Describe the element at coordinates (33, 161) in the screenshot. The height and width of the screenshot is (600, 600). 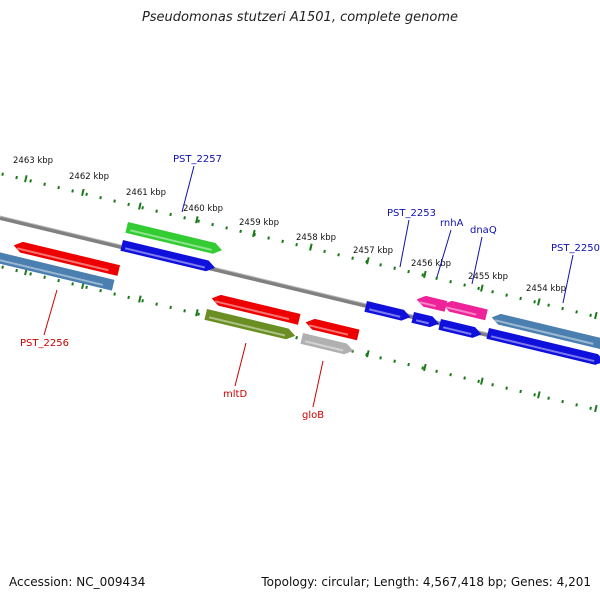
I see `scale-label: 2463 kbp` at that location.